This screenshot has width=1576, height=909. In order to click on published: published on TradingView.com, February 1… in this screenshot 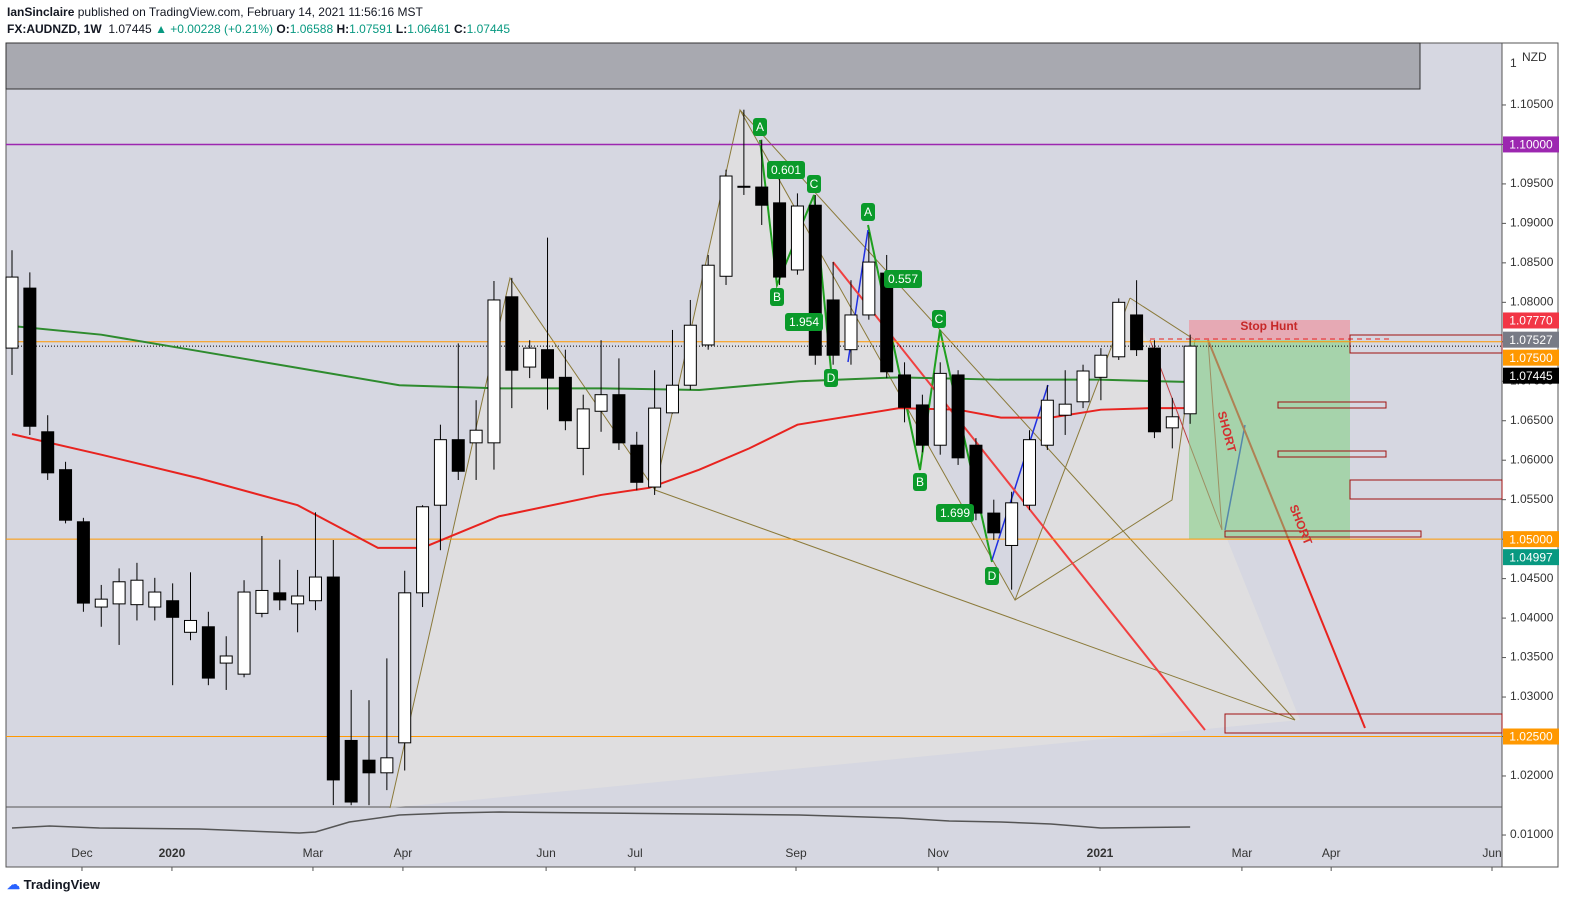, I will do `click(250, 12)`.